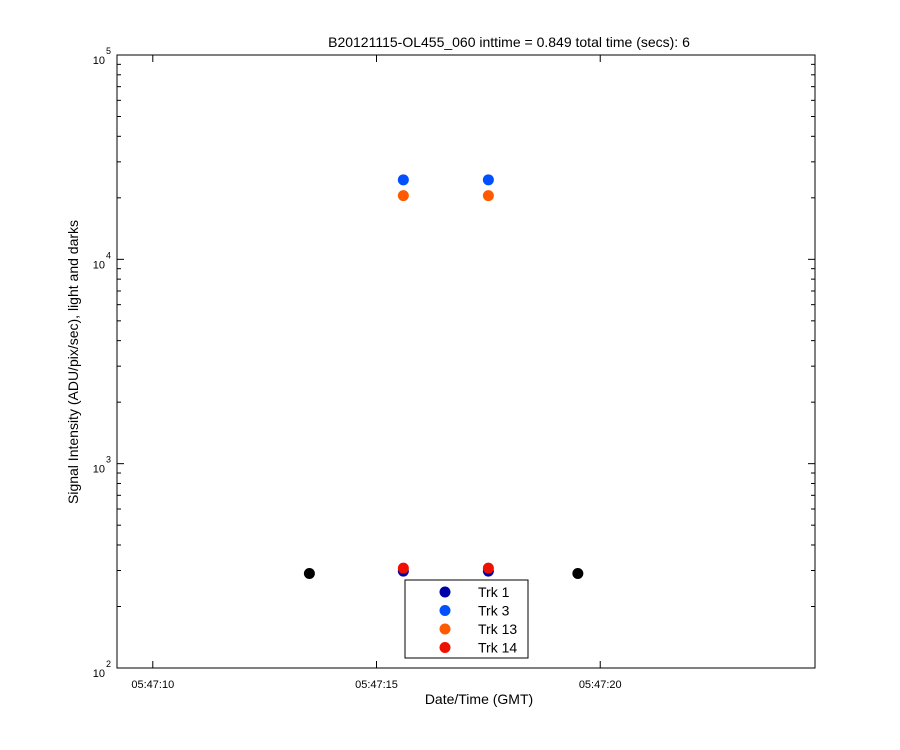  I want to click on legend-label: Trk 14, so click(497, 648).